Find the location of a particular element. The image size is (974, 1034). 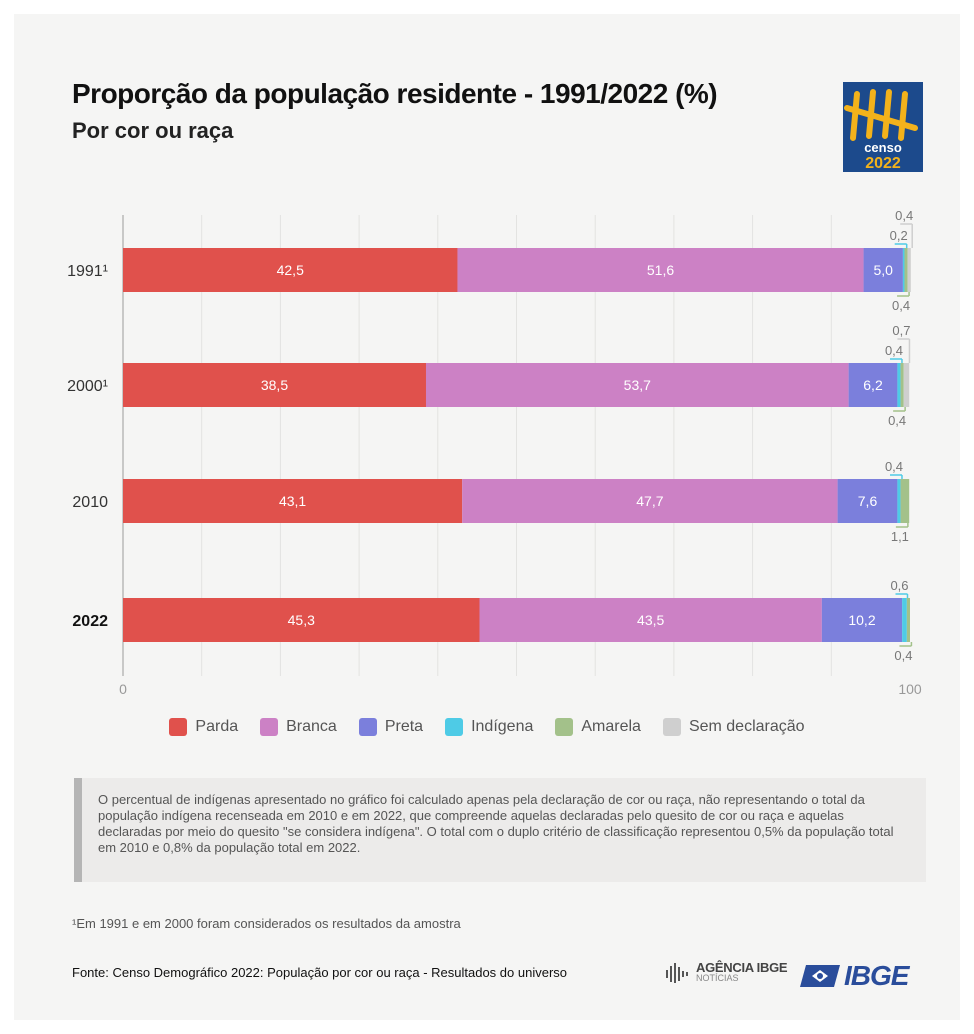

legend-label: Preta is located at coordinates (404, 726).